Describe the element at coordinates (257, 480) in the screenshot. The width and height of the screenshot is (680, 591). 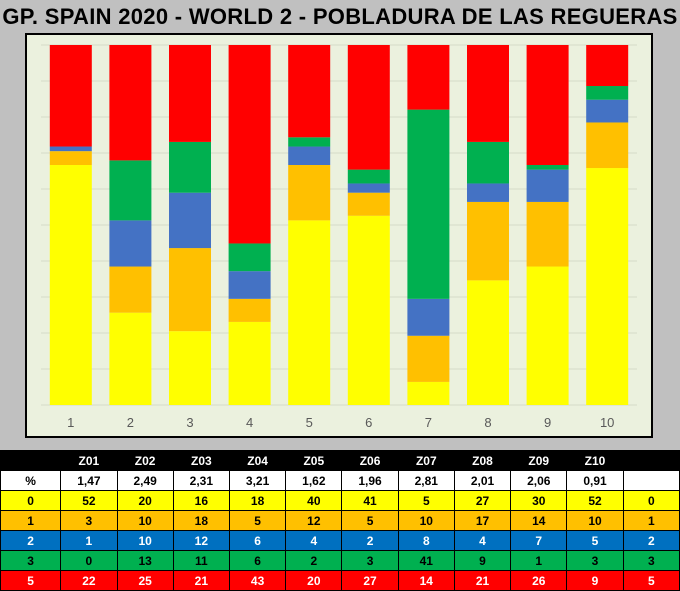
I see `table-cell: 3,21` at that location.